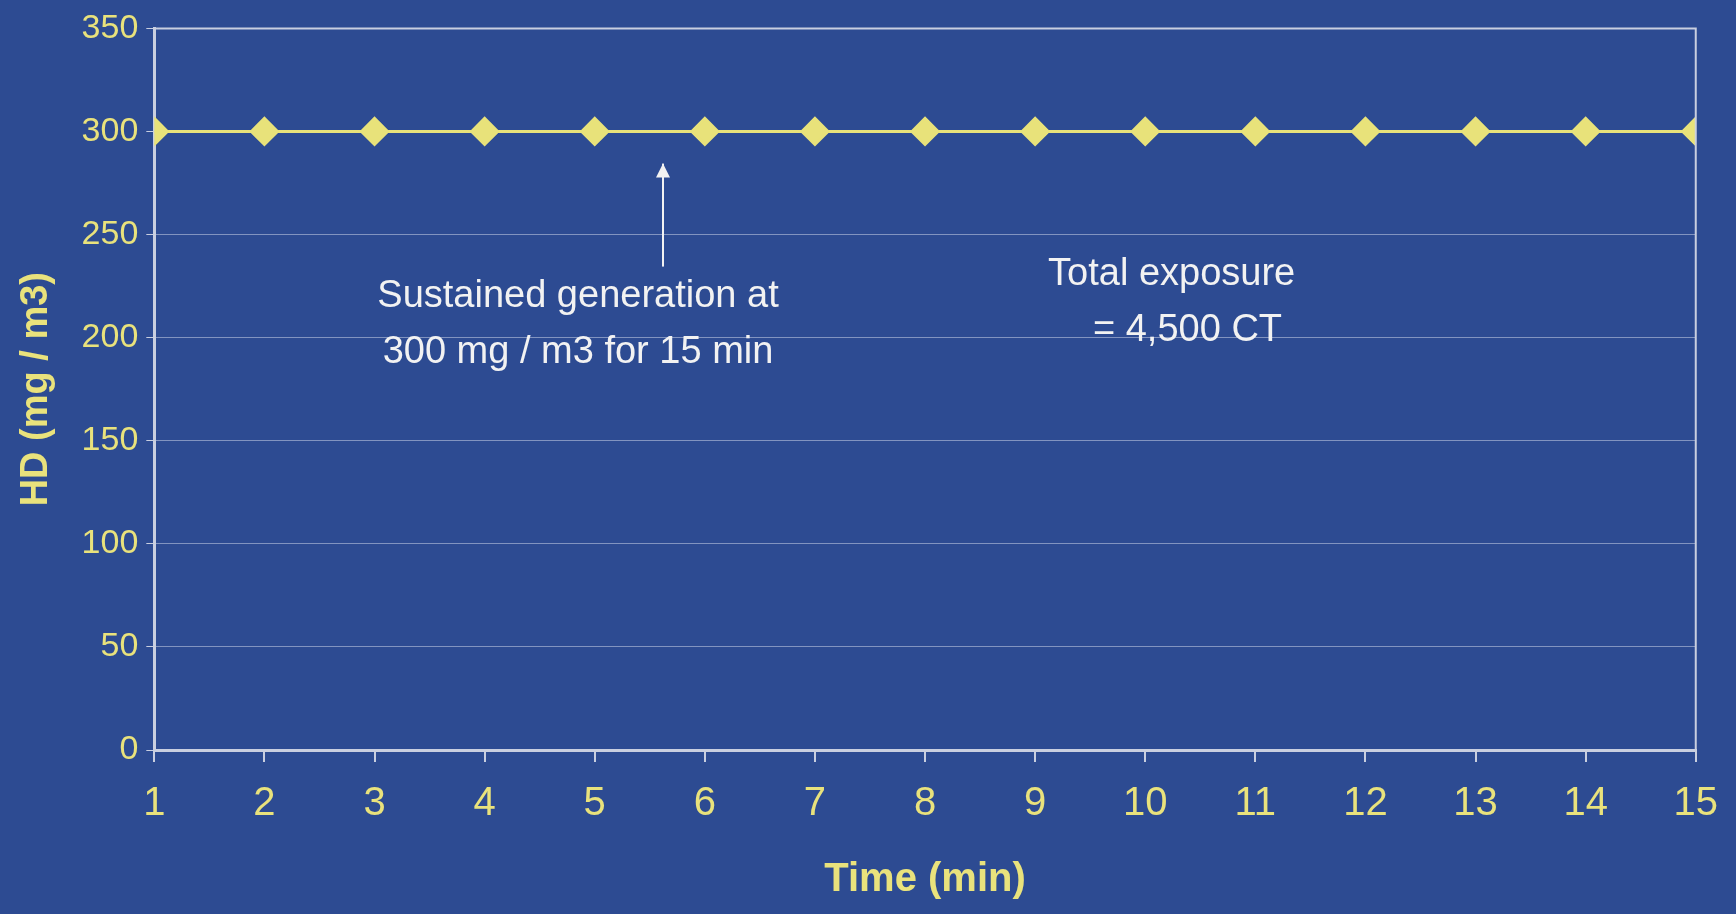 The height and width of the screenshot is (914, 1736). Describe the element at coordinates (815, 801) in the screenshot. I see `x-tick-label: 7` at that location.